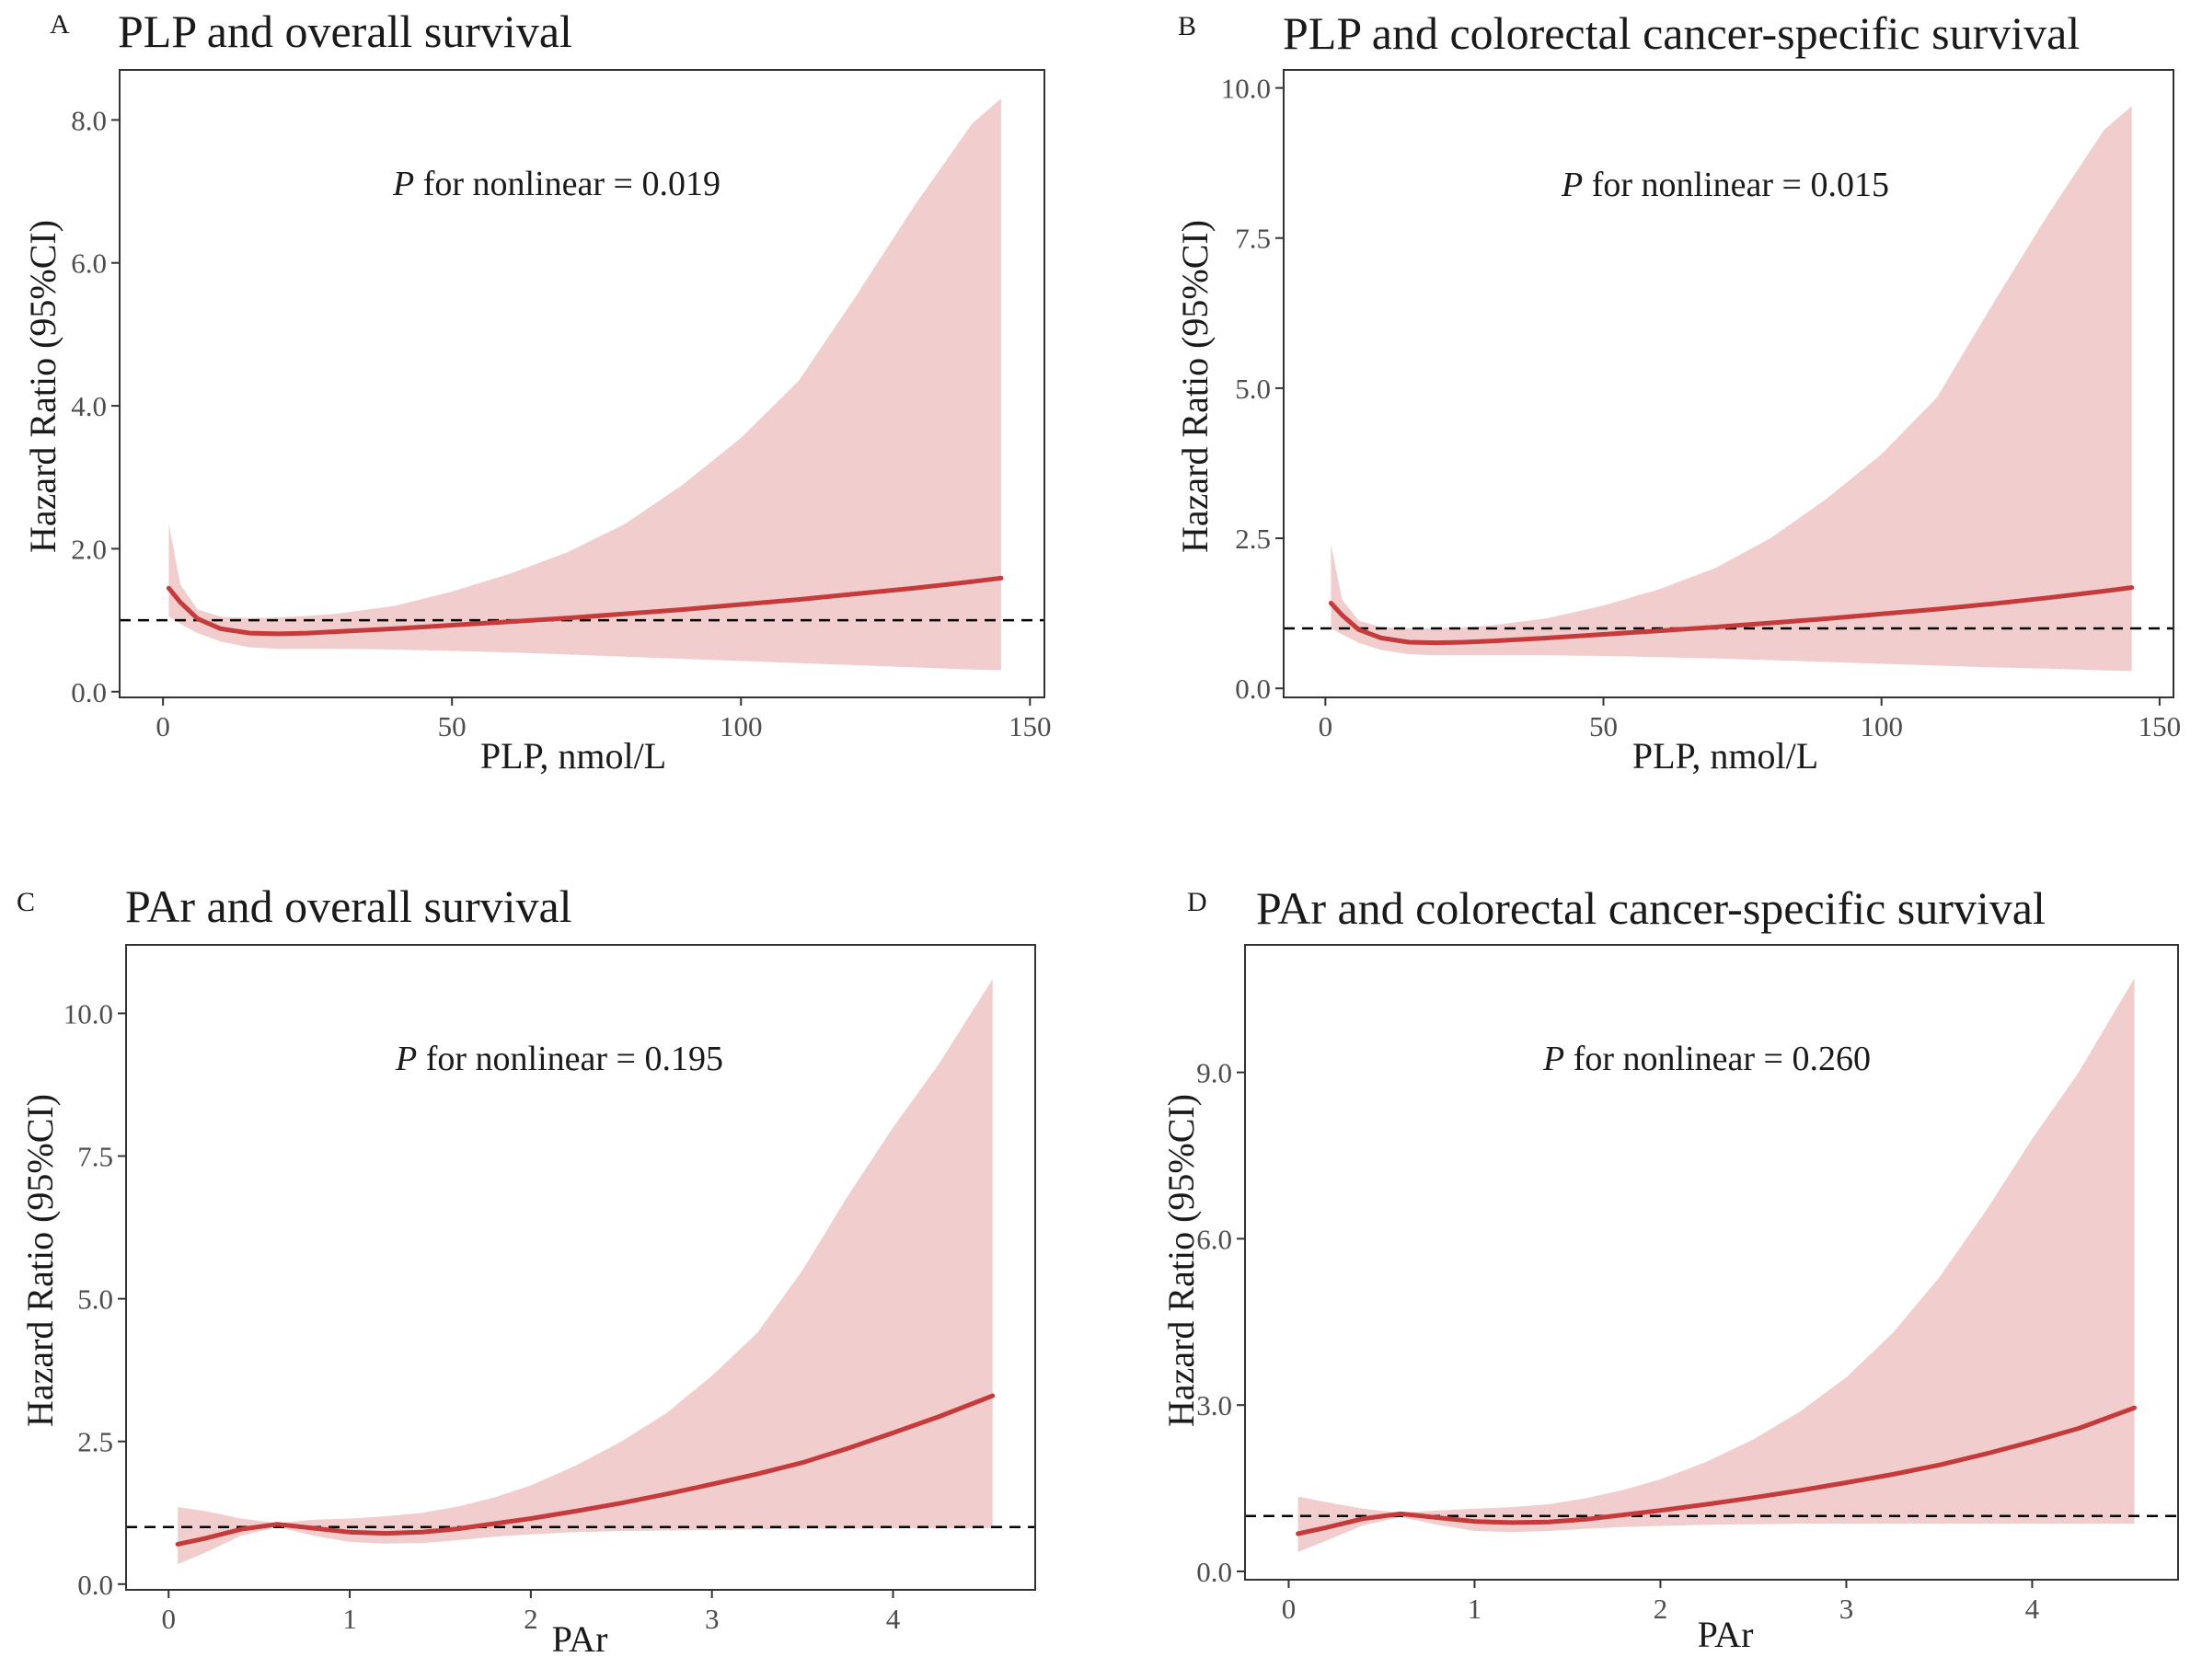 The image size is (2202, 1680). I want to click on panel-title: PAr and overall survival, so click(348, 906).